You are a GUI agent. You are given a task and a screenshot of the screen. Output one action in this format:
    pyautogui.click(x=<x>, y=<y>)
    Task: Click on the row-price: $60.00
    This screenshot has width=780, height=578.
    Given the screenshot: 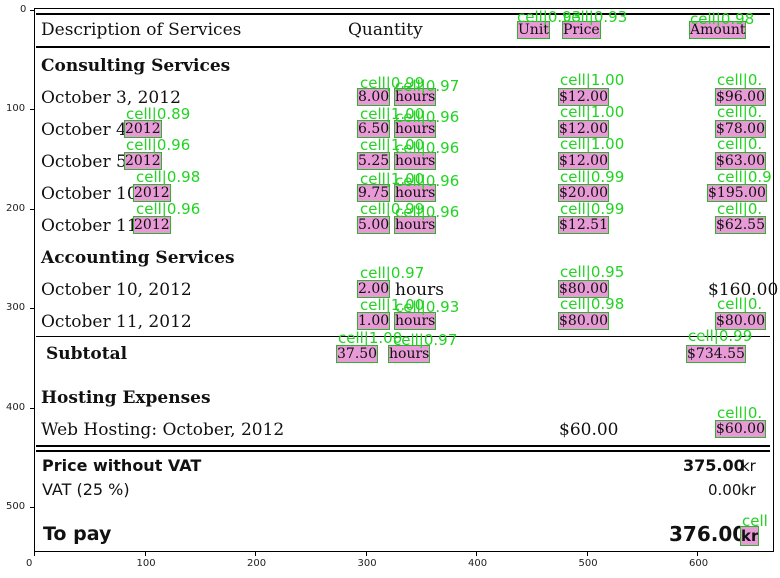 What is the action you would take?
    pyautogui.click(x=589, y=430)
    